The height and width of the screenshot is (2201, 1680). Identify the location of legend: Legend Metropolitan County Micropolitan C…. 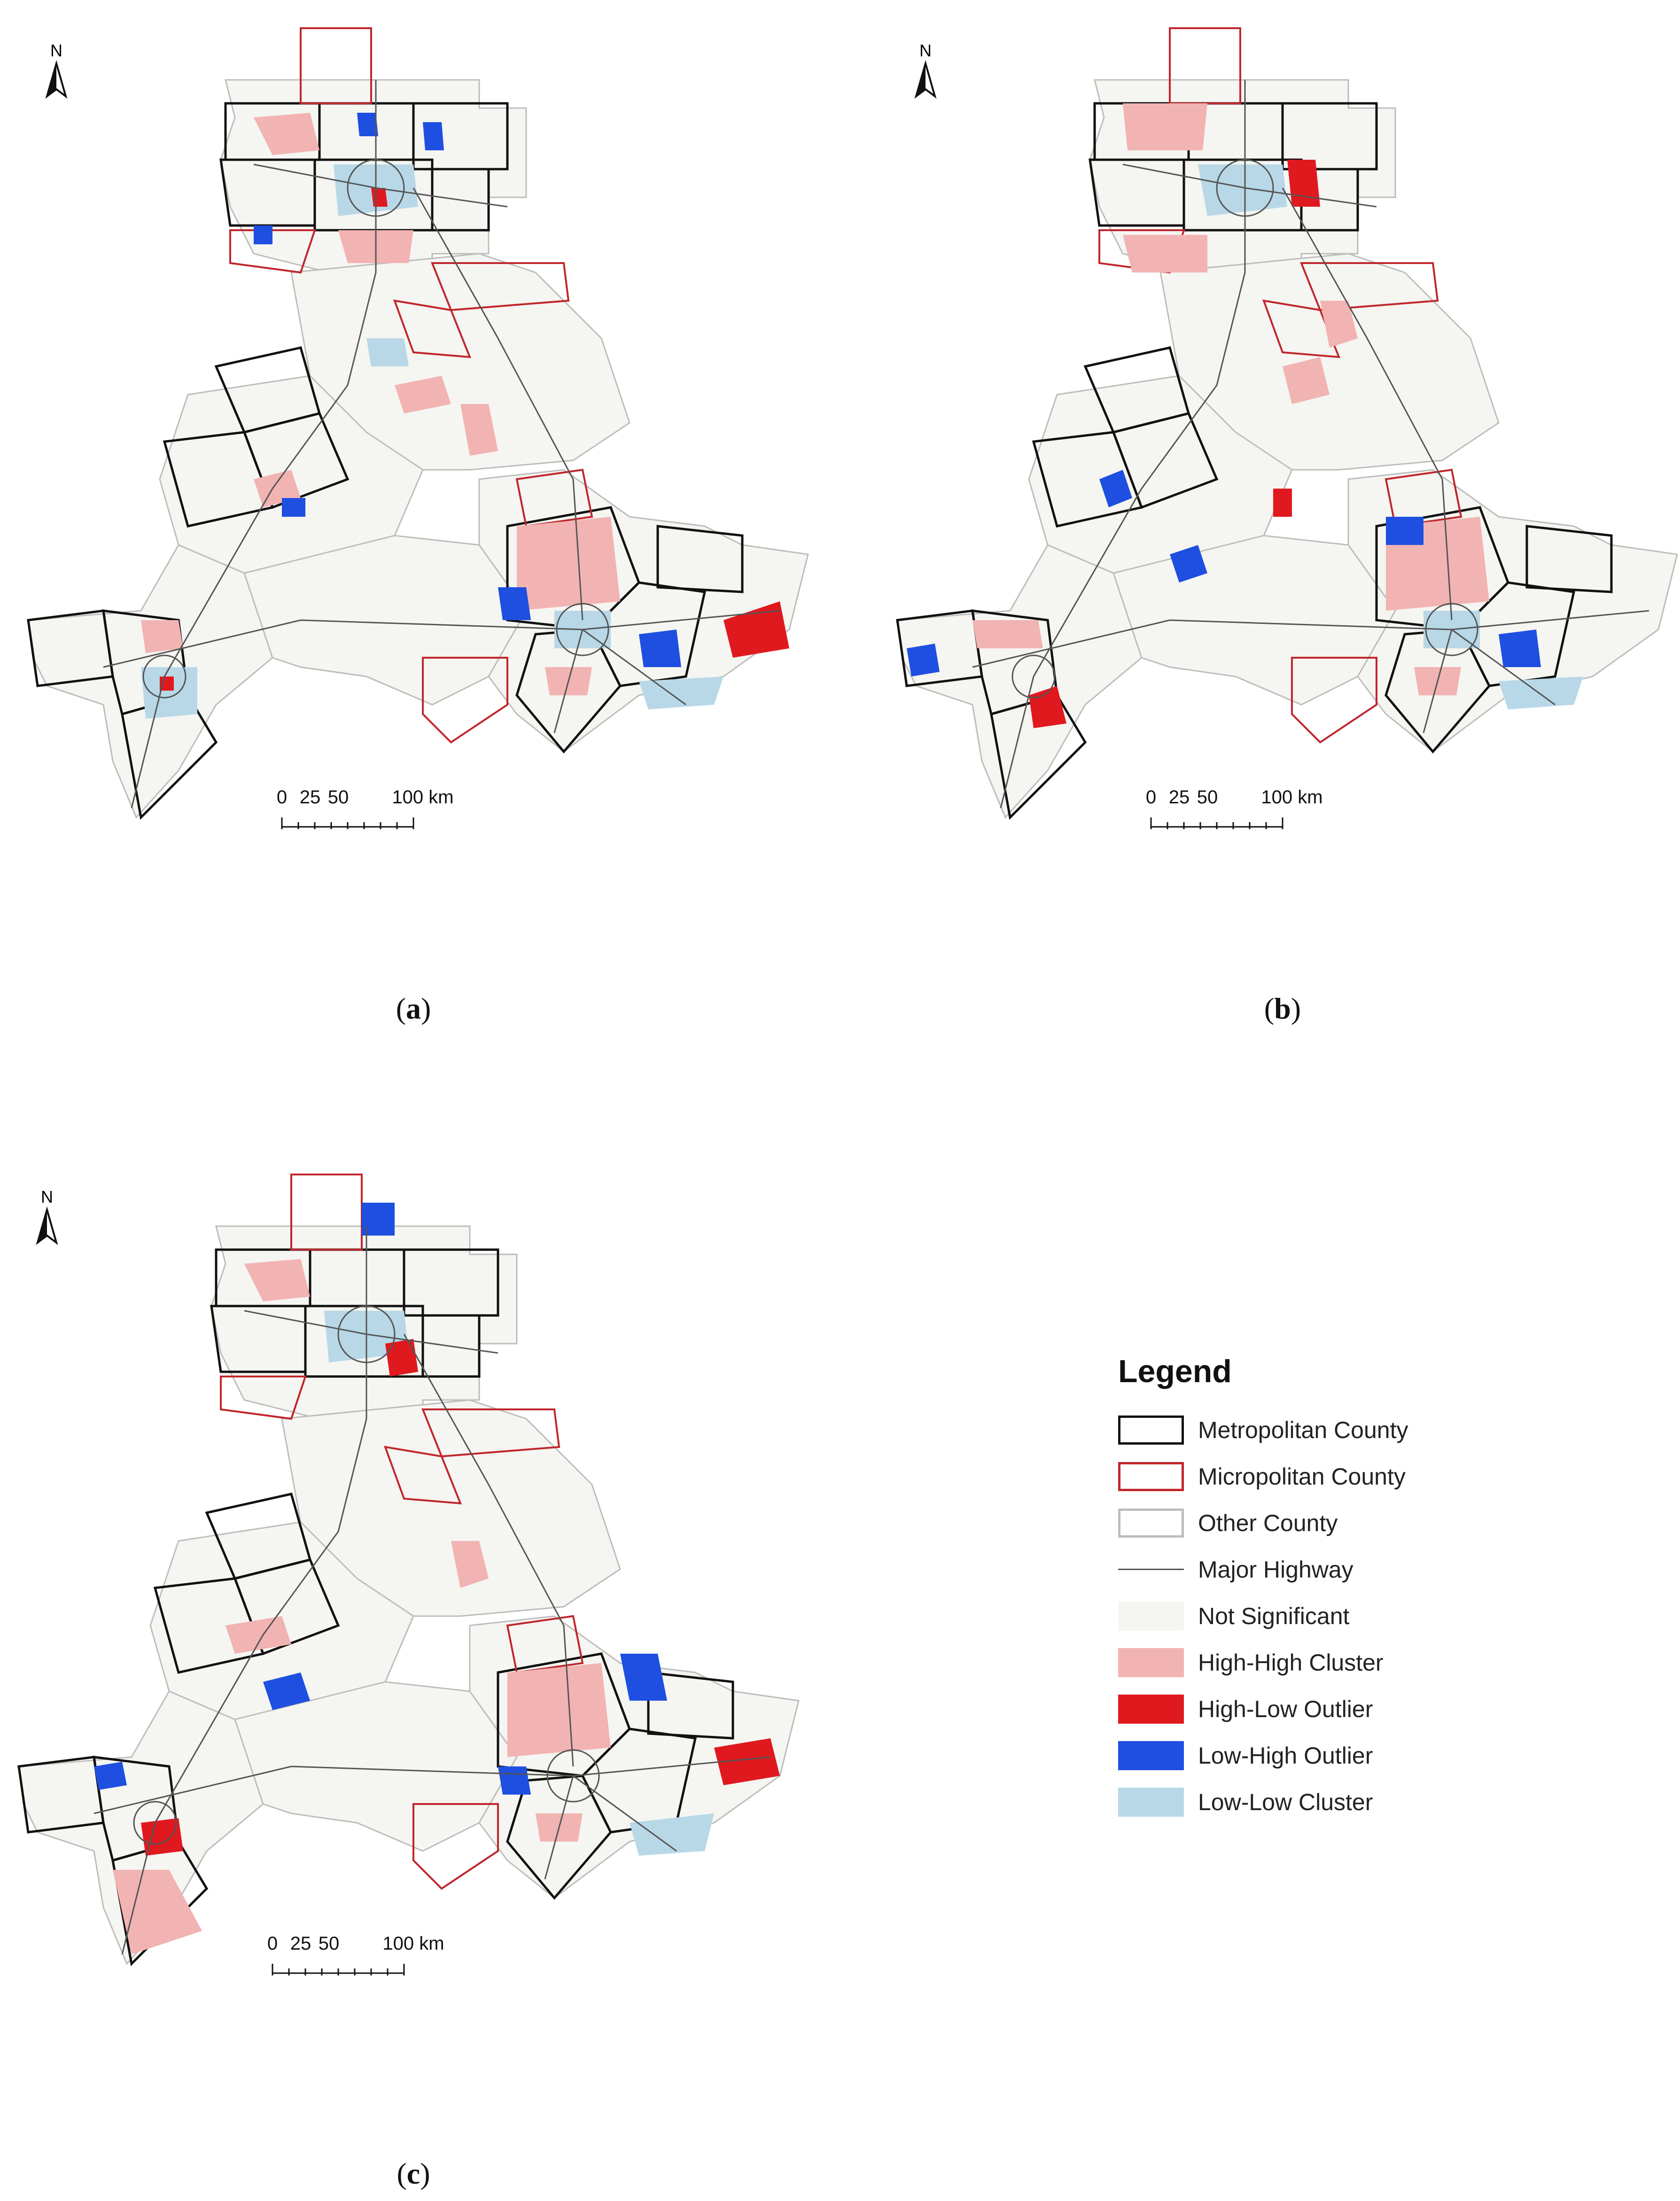
(1329, 1589).